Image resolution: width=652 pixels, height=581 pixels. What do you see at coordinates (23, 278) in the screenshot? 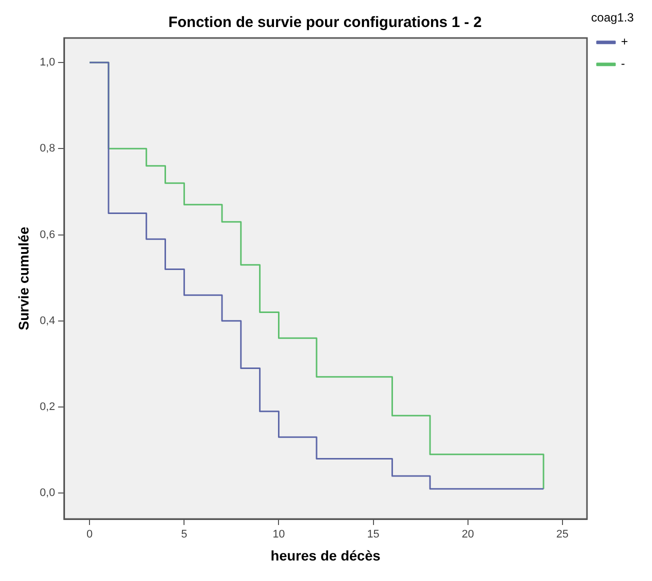
I see `y-axis-title: Survie cumulée` at bounding box center [23, 278].